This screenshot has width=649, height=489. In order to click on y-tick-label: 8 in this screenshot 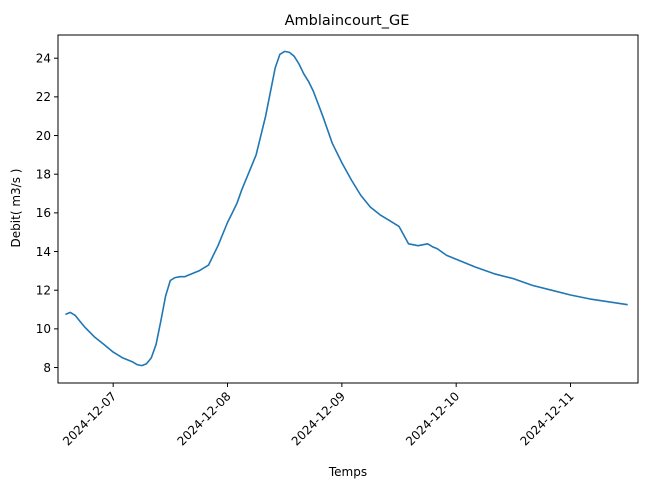, I will do `click(47, 368)`.